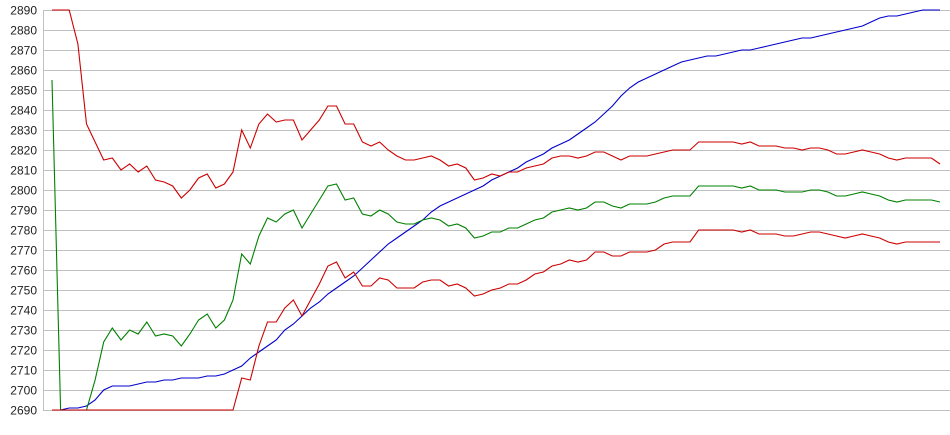  Describe the element at coordinates (23, 351) in the screenshot. I see `y-tick-label: 2720` at that location.